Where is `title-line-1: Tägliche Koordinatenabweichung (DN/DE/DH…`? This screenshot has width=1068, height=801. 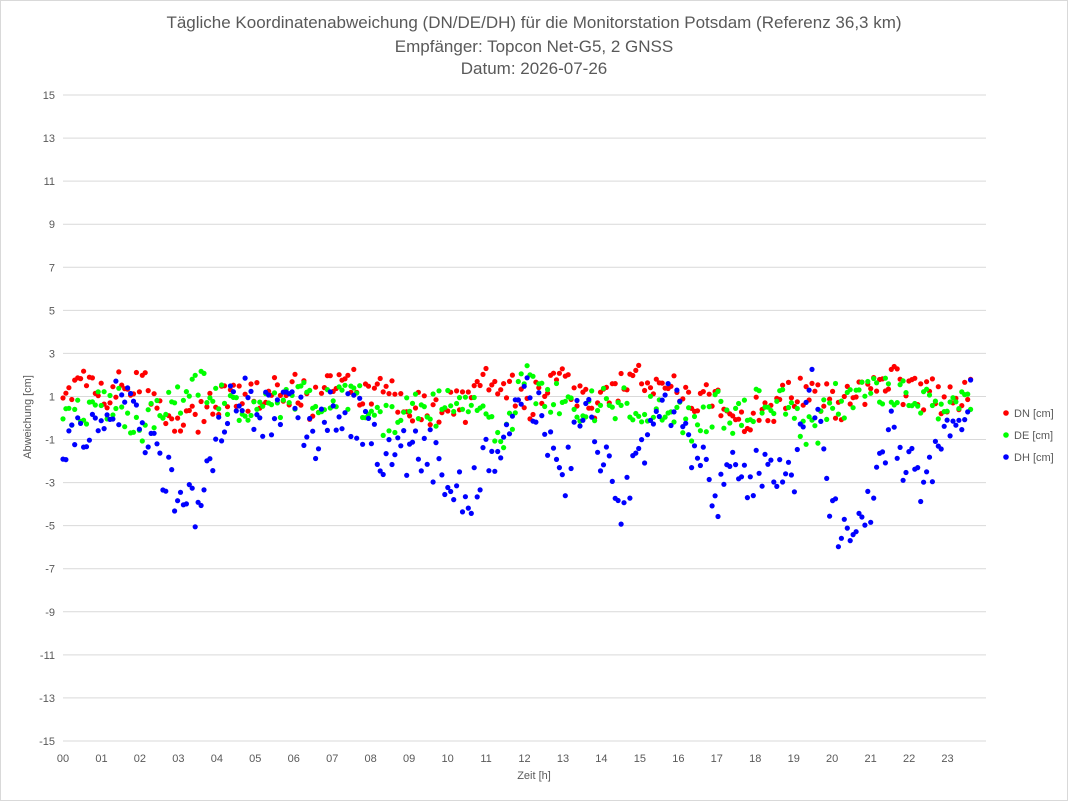
title-line-1: Tägliche Koordinatenabweichung (DN/DE/DH… is located at coordinates (533, 22).